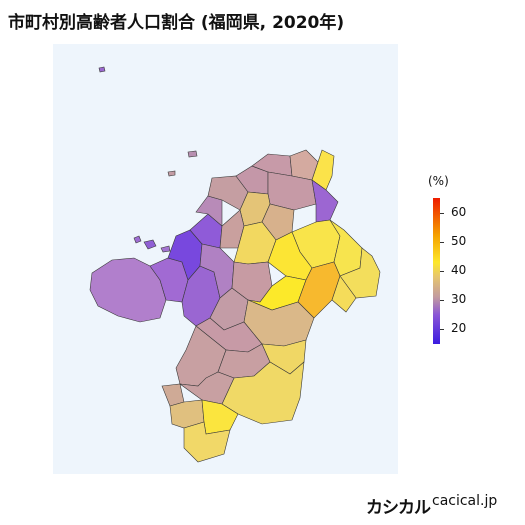 The height and width of the screenshot is (525, 525). Describe the element at coordinates (344, 294) in the screenshot. I see `region-yoshitomi` at that location.